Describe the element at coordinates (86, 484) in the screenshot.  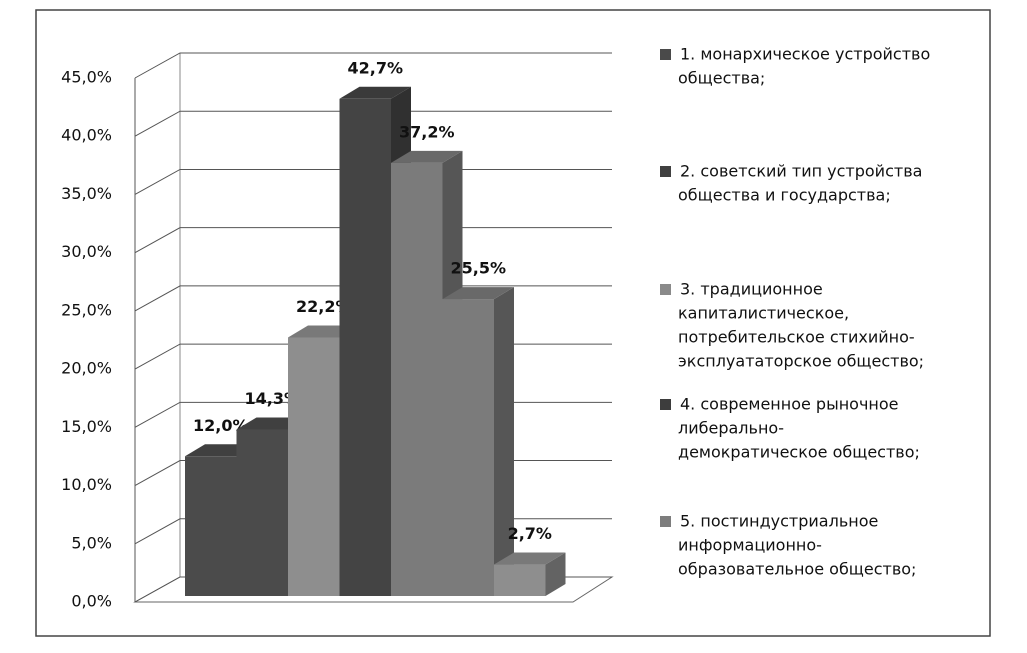
I see `y-tick-label: 10,0%` at that location.